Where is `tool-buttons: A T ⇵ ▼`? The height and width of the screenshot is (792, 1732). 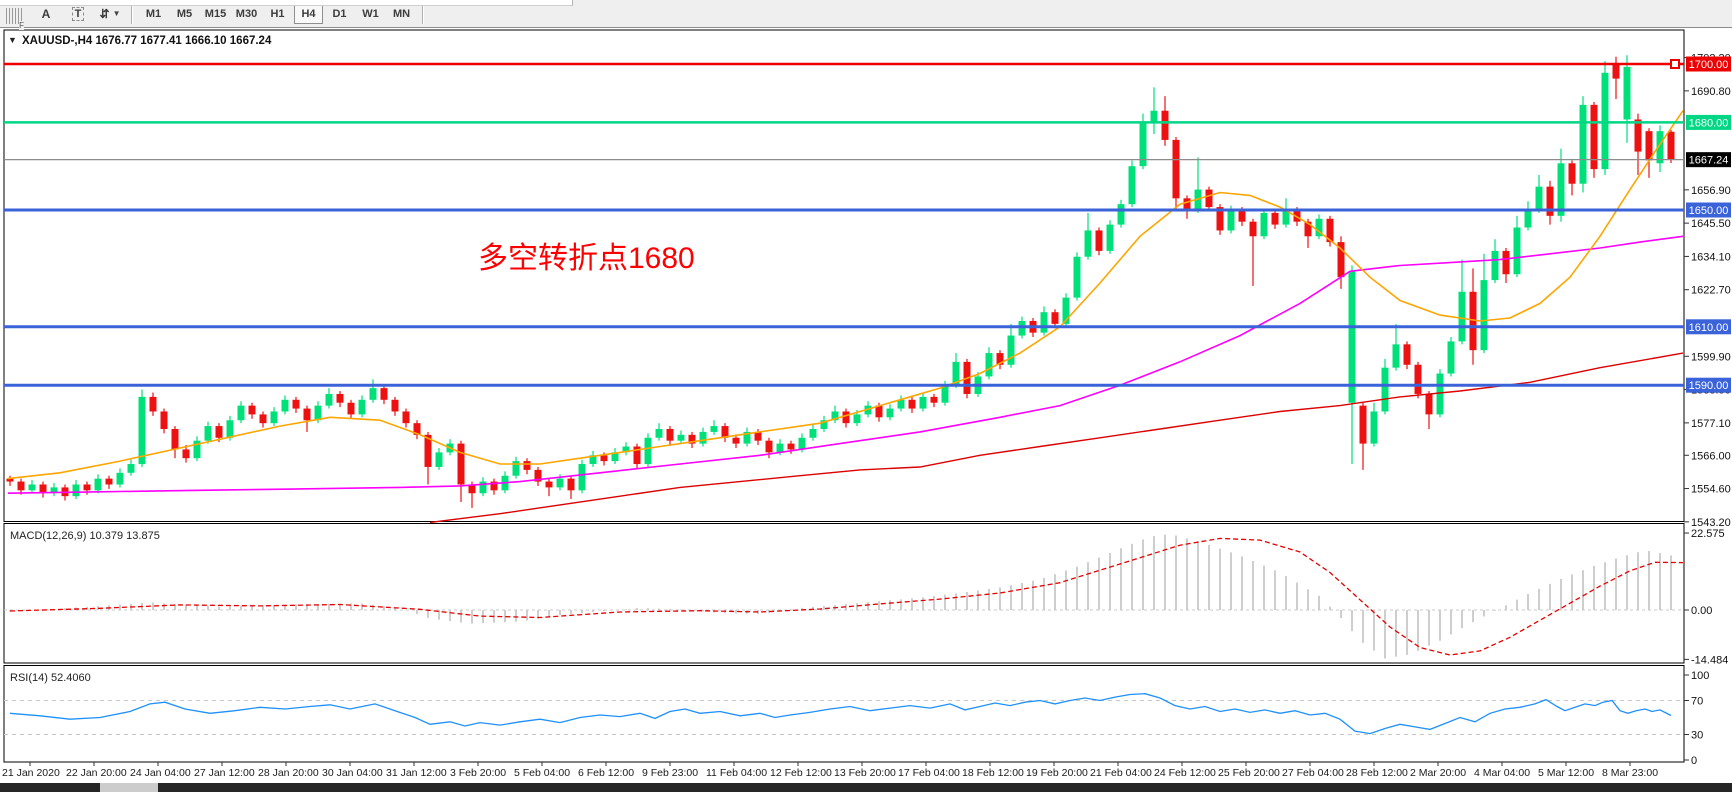 tool-buttons: A T ⇵ ▼ is located at coordinates (78, 14).